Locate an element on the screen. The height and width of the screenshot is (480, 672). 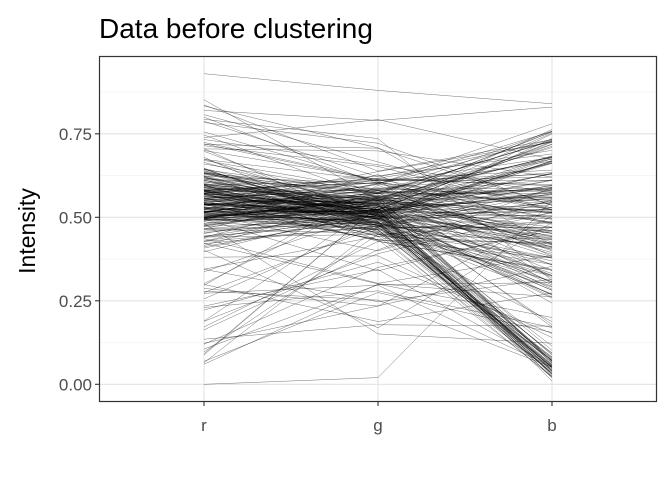
x-tick-label: r is located at coordinates (204, 425).